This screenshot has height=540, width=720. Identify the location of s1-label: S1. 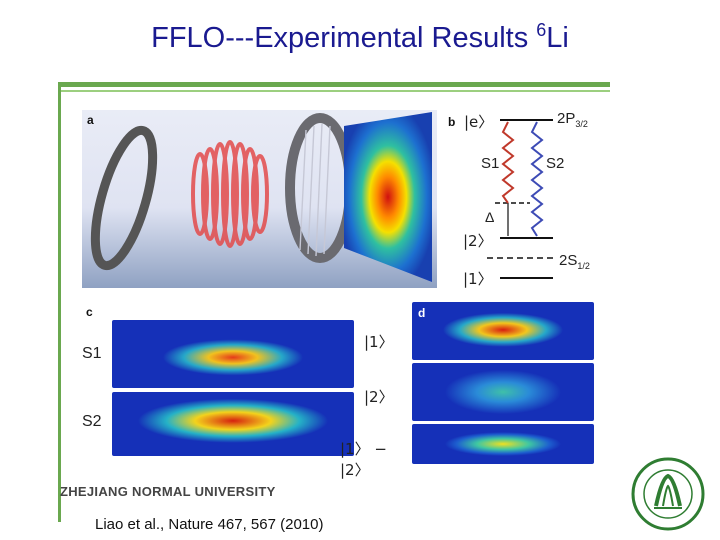
(490, 163).